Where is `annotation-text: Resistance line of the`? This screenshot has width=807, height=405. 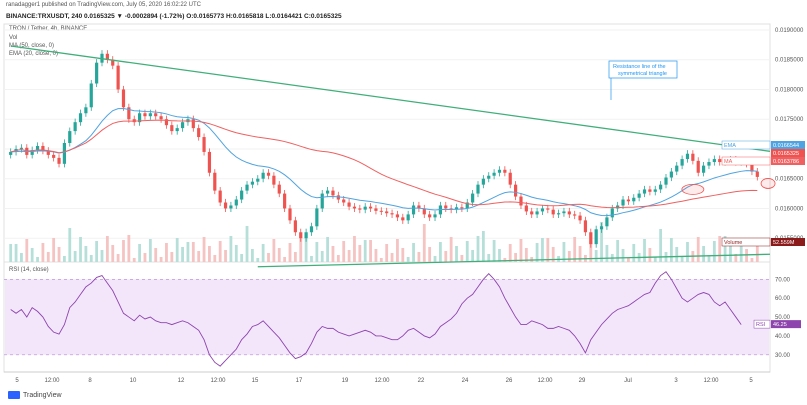
annotation-text: Resistance line of the is located at coordinates (639, 67).